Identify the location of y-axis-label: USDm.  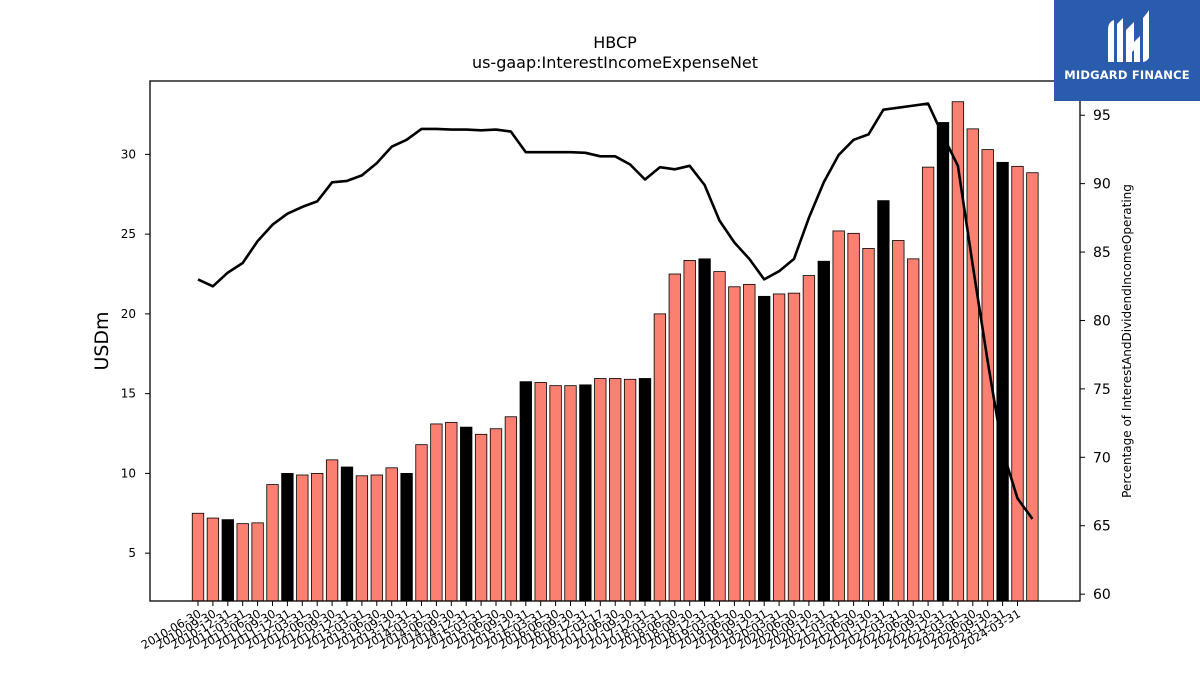
(102, 340).